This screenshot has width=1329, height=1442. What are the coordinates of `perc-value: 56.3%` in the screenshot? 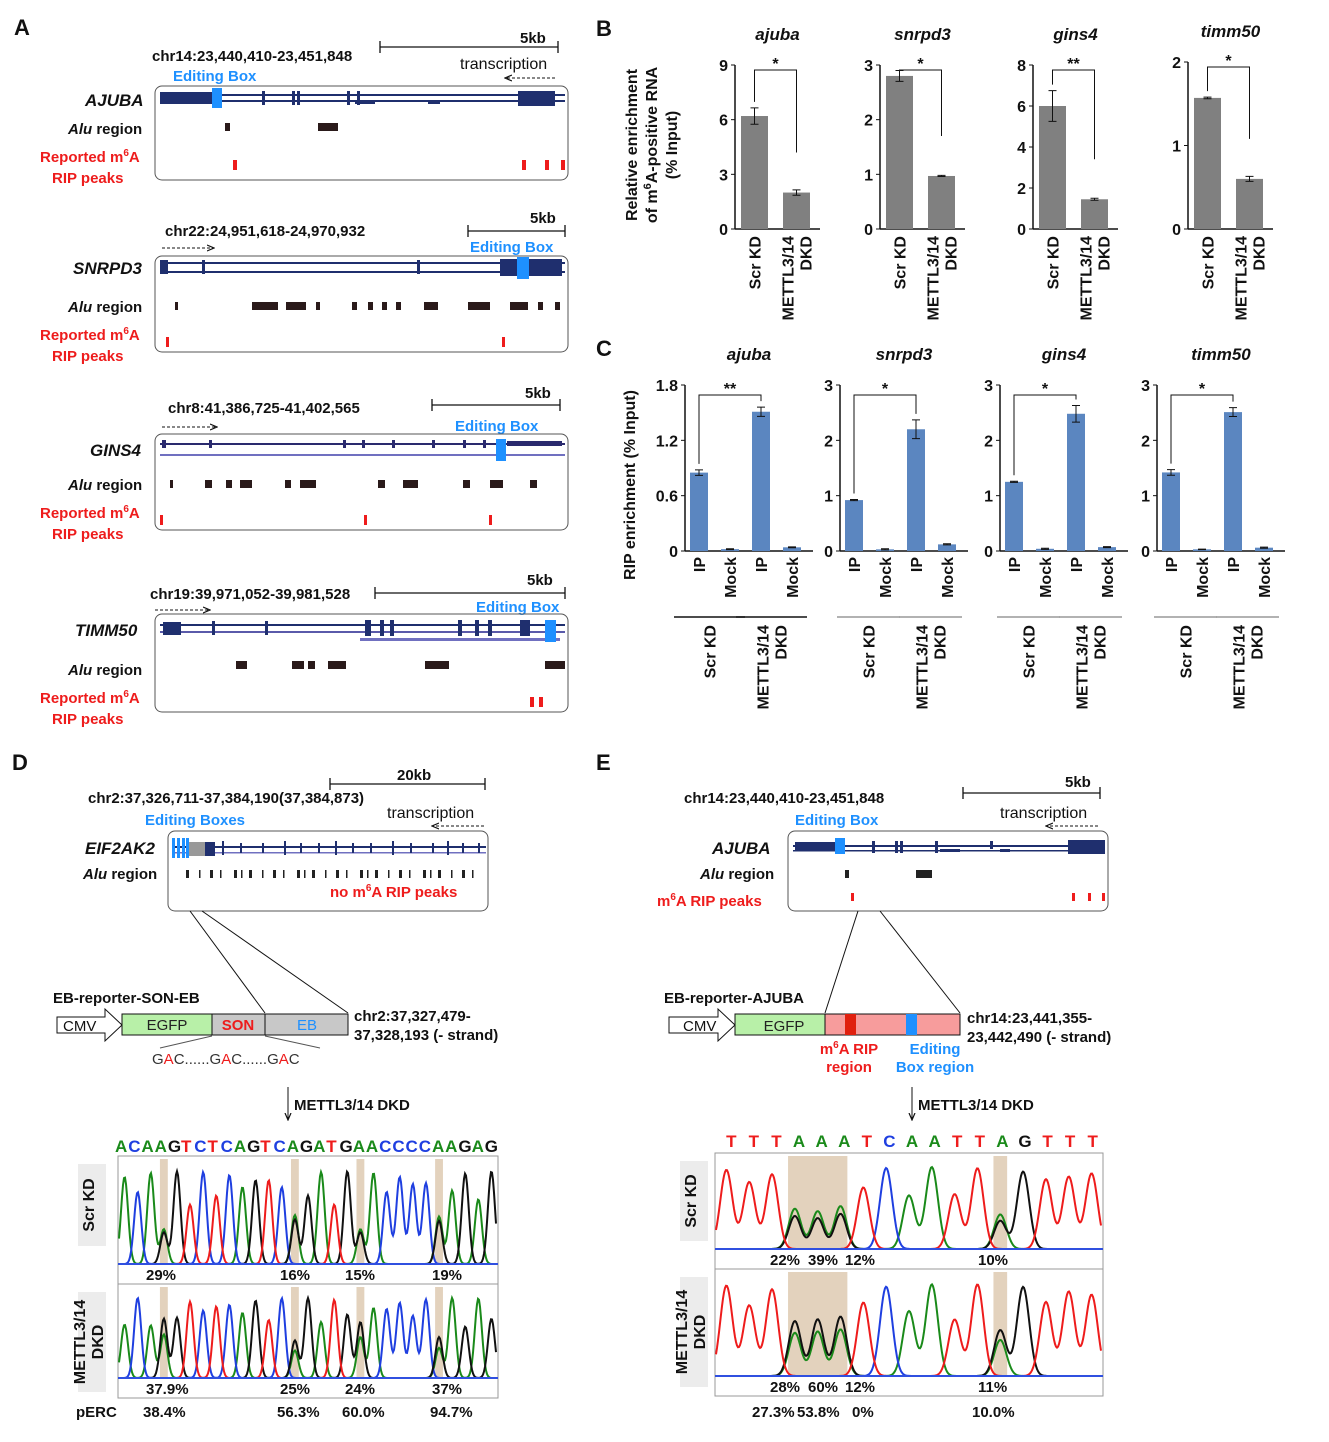 It's located at (298, 1412).